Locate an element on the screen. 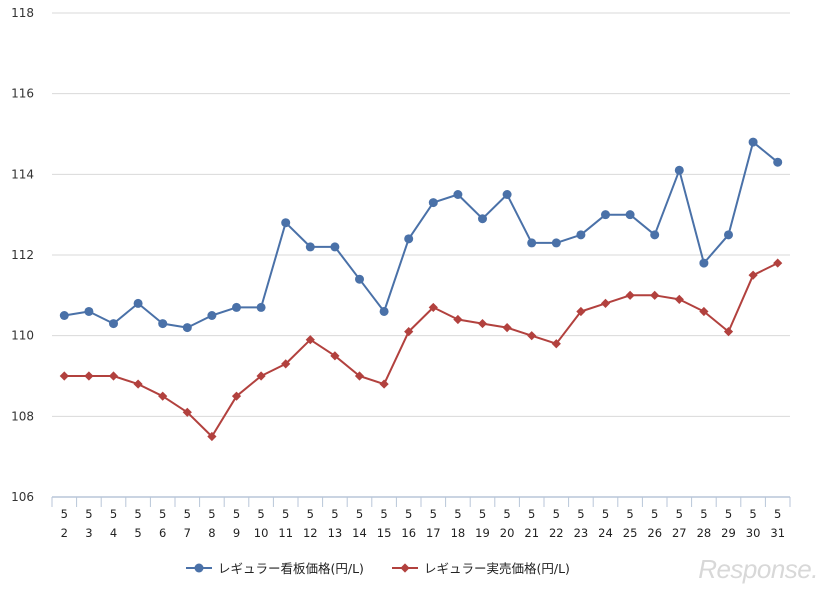 The width and height of the screenshot is (830, 591). y-tick-label: 110 is located at coordinates (22, 336).